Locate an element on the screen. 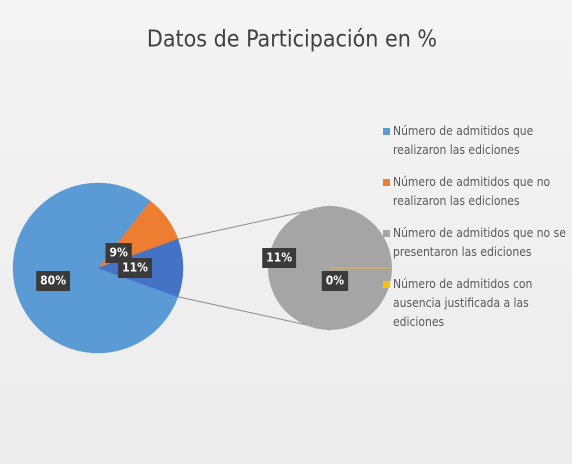 Image resolution: width=572 pixels, height=464 pixels. data-label-text: 80% is located at coordinates (53, 281).